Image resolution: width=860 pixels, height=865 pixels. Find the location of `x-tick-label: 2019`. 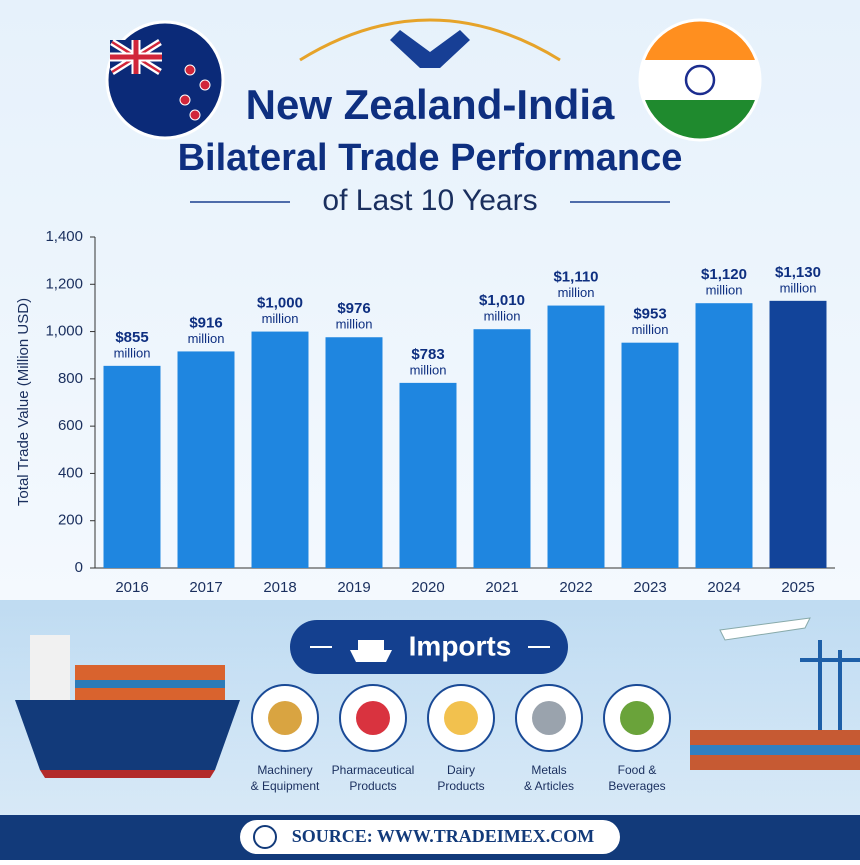

x-tick-label: 2019 is located at coordinates (353, 587).